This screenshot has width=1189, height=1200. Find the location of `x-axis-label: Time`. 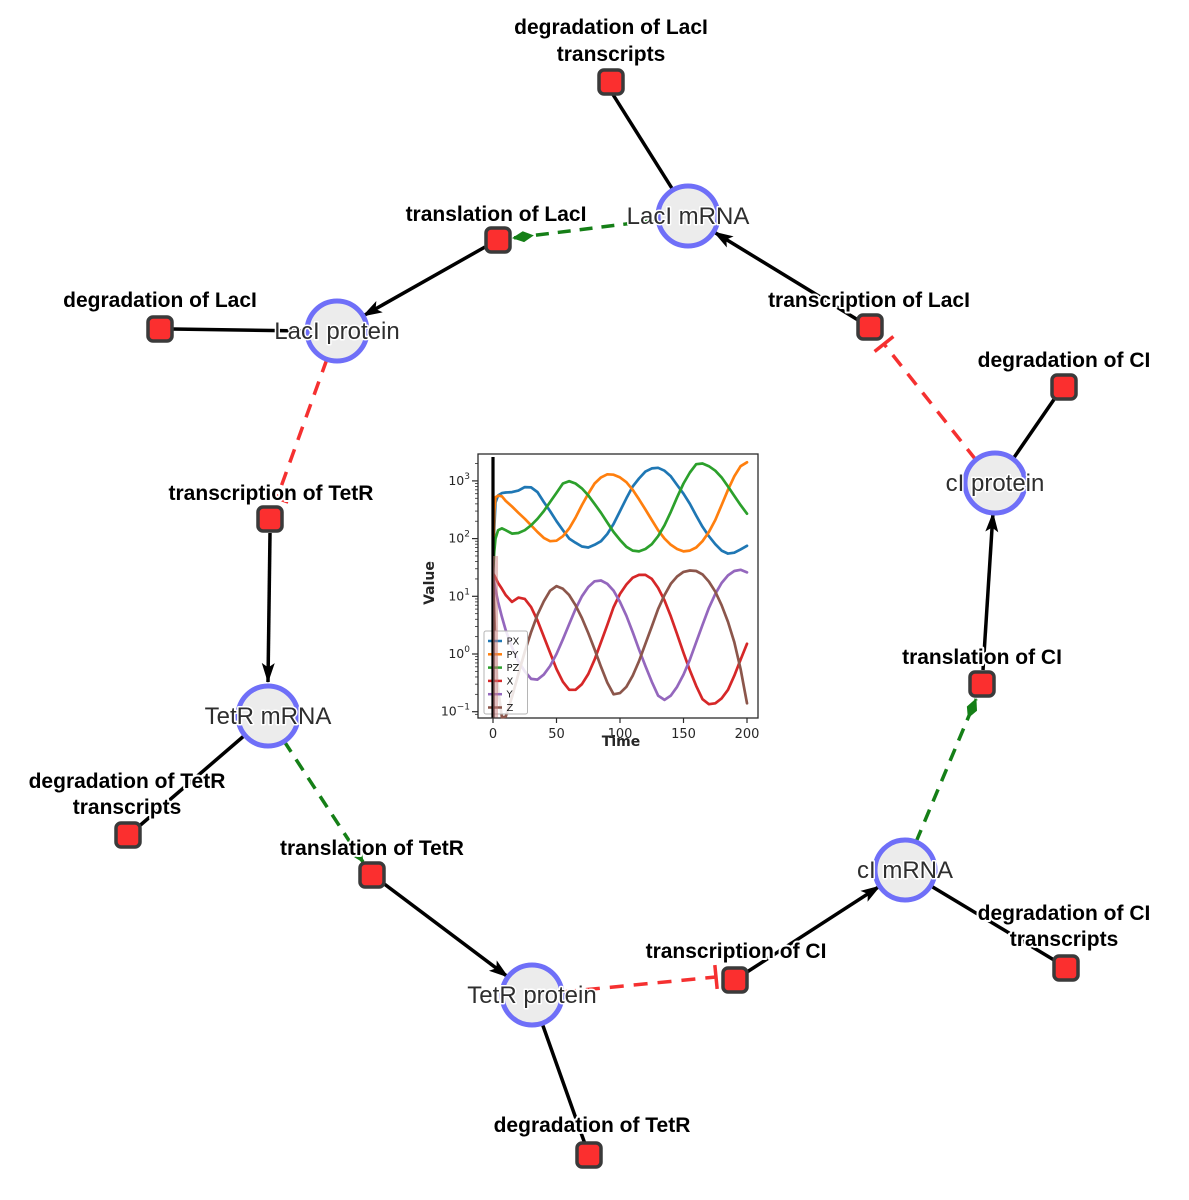

x-axis-label: Time is located at coordinates (621, 742).